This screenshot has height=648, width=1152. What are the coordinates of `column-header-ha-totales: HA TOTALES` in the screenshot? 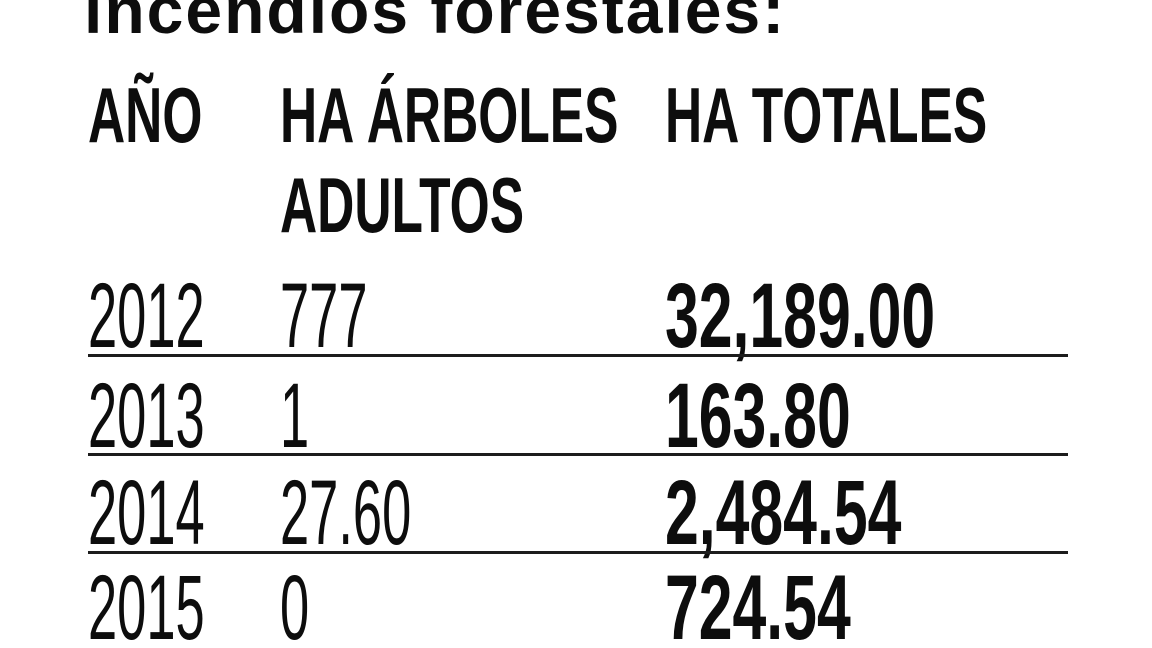 It's located at (826, 115).